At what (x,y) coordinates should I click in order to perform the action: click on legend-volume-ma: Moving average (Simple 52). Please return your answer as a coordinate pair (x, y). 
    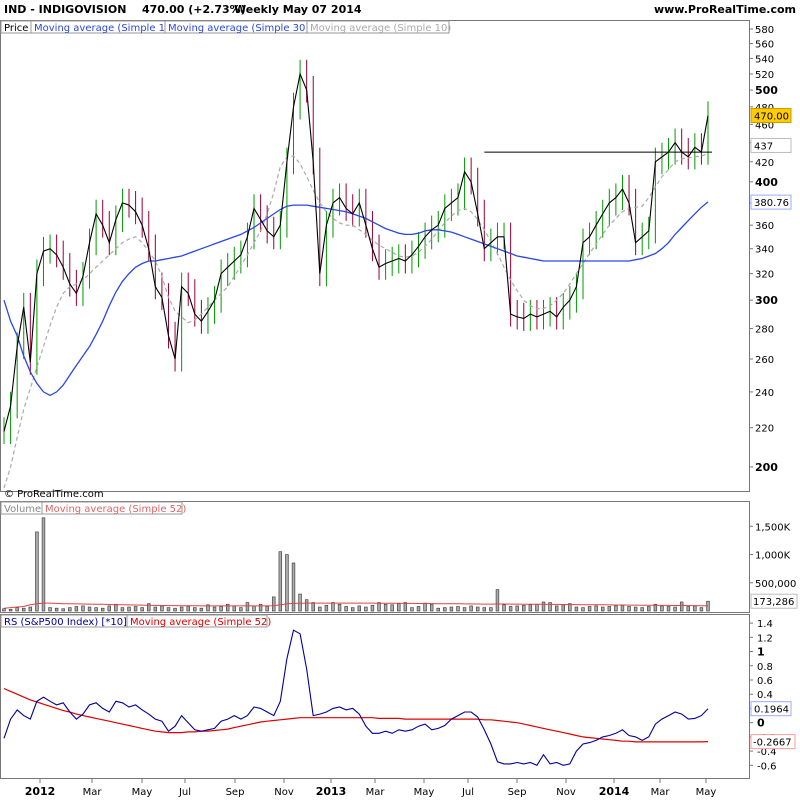
    Looking at the image, I should click on (115, 509).